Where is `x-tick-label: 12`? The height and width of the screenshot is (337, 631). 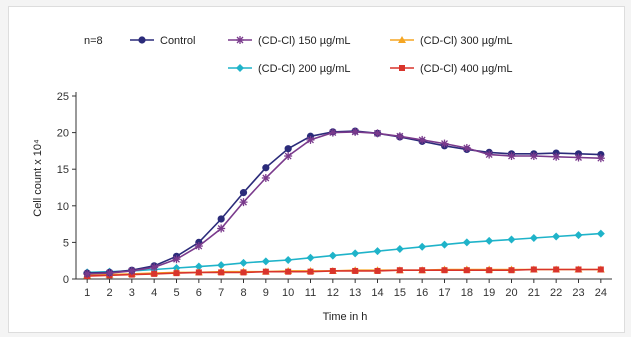
x-tick-label: 12 is located at coordinates (333, 293).